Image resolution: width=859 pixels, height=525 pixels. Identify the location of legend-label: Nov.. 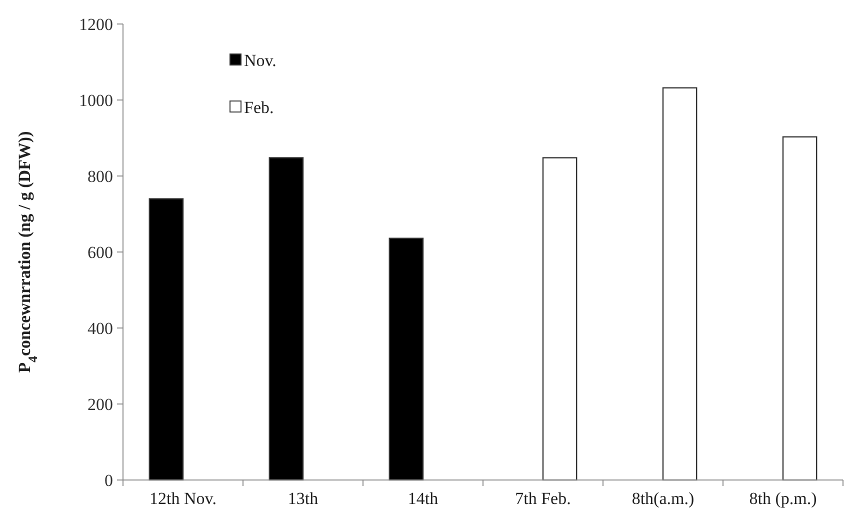
(260, 60).